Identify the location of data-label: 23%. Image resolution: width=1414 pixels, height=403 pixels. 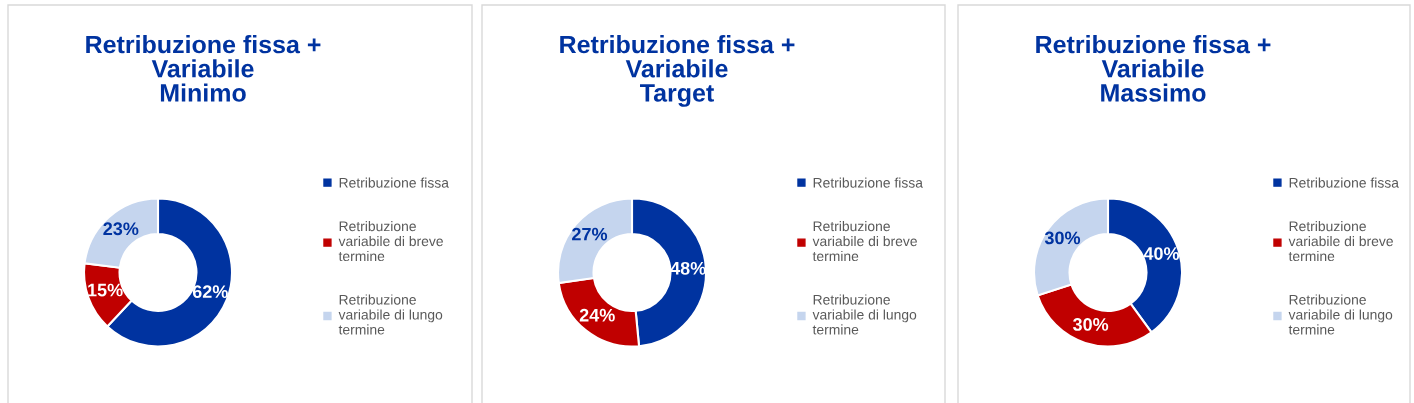
(121, 229).